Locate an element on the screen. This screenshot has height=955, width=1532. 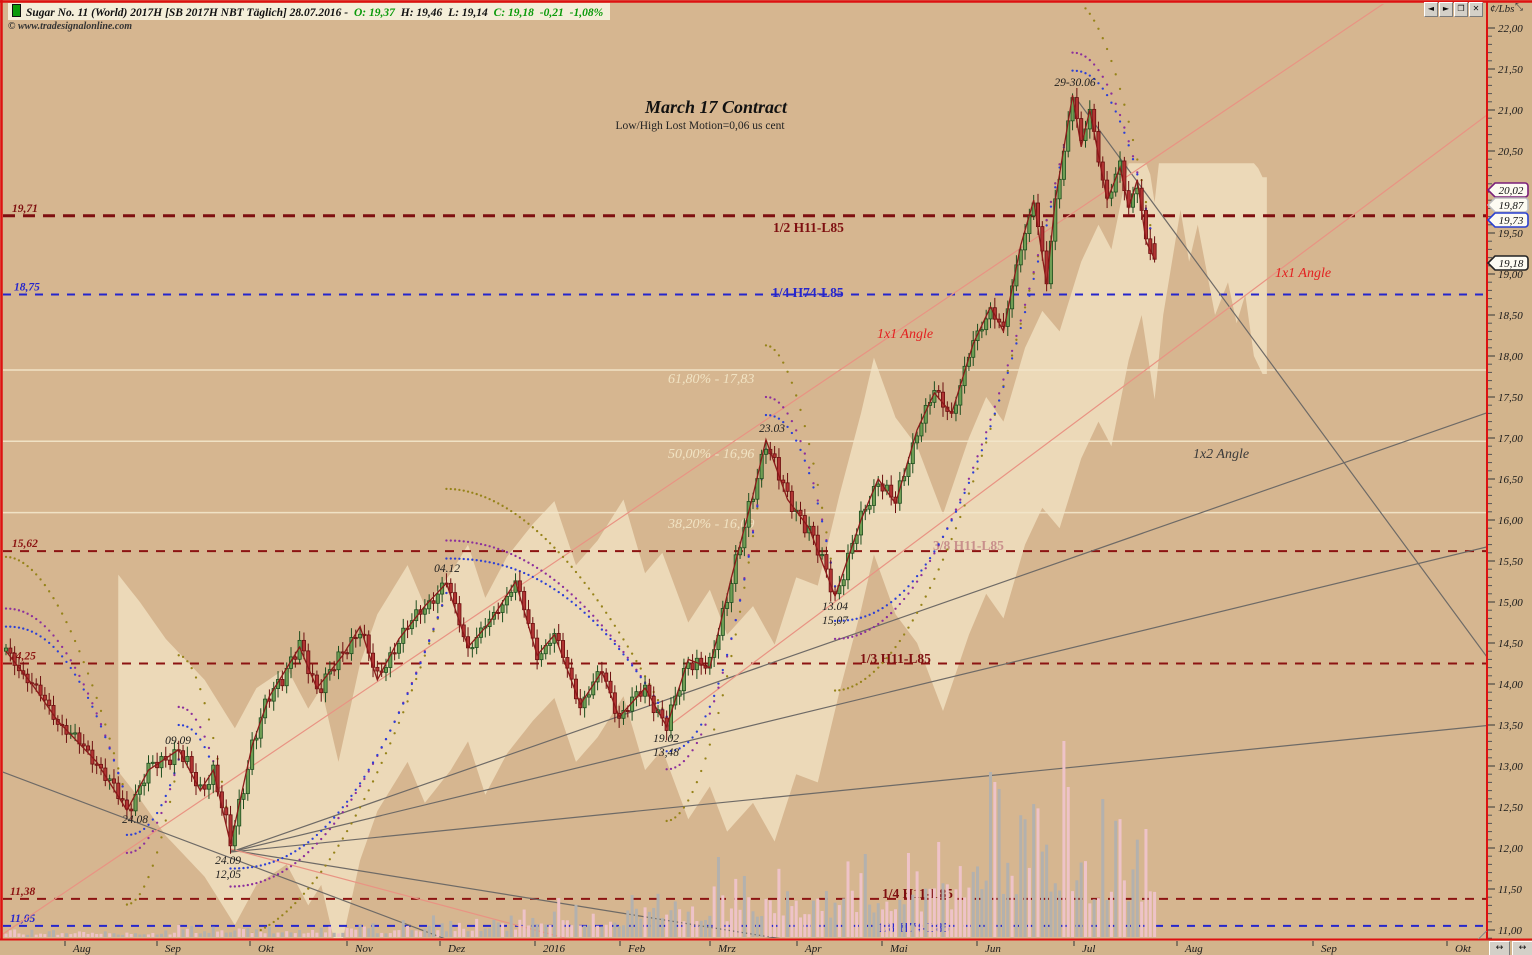
resize-corner-icon is located at coordinates (1482, 935).